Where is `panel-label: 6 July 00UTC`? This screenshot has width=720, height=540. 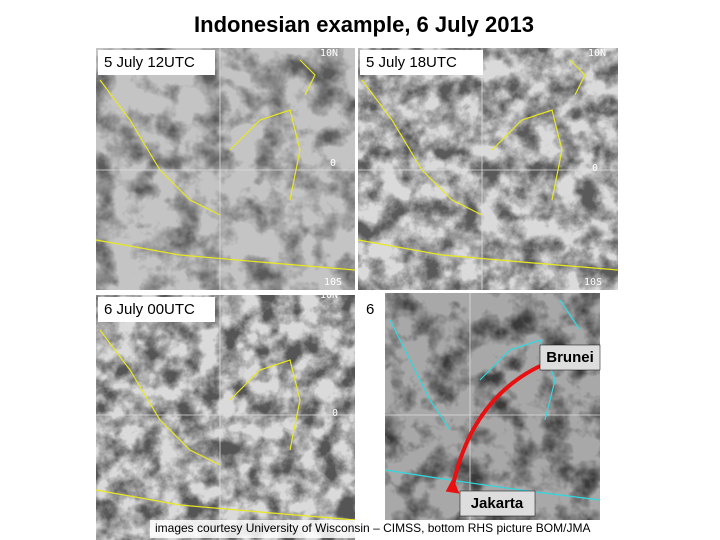
panel-label: 6 July 00UTC is located at coordinates (149, 309).